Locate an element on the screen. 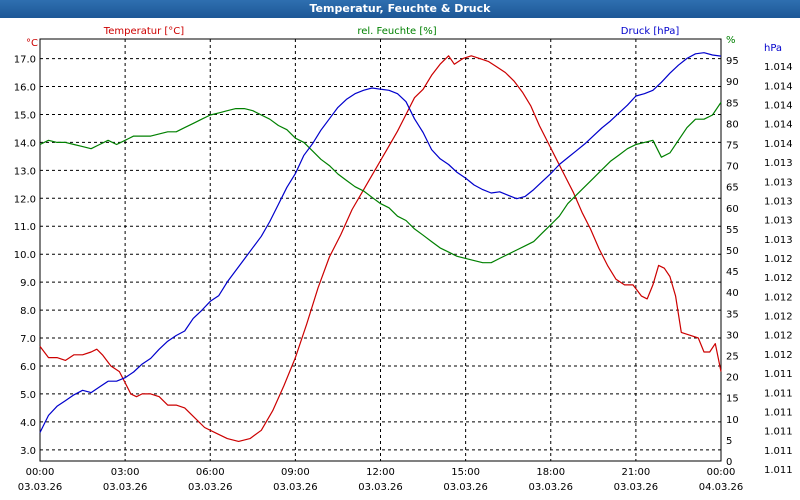 This screenshot has width=800, height=500. y-tick-humidity: 25 is located at coordinates (732, 357).